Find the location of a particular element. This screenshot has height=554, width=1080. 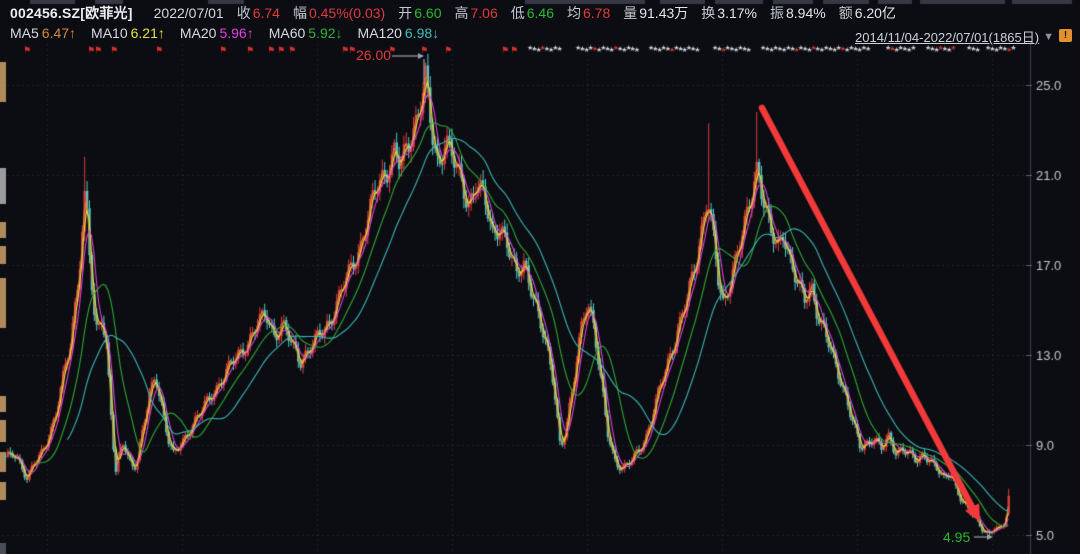

quote-field-open: 开 6.60 is located at coordinates (420, 13).